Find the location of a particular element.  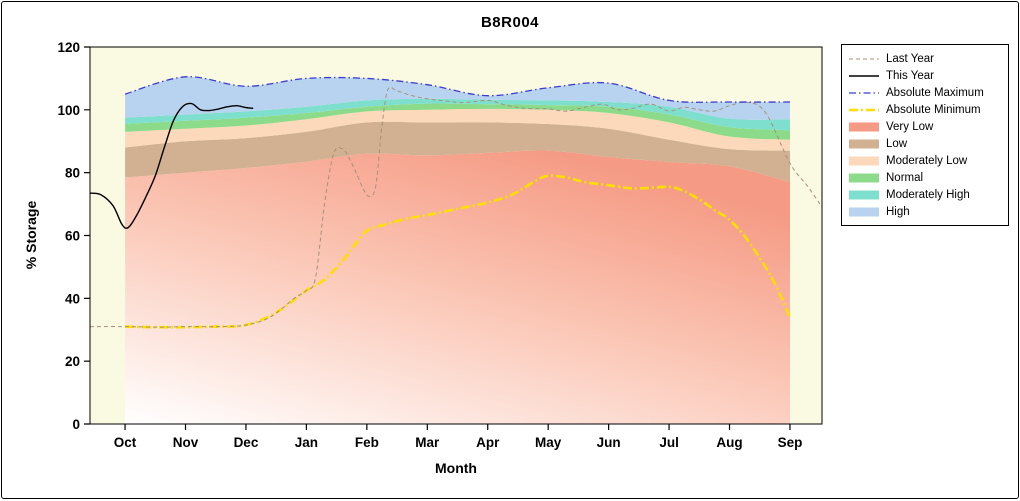

x-tick-label: Feb is located at coordinates (367, 442).